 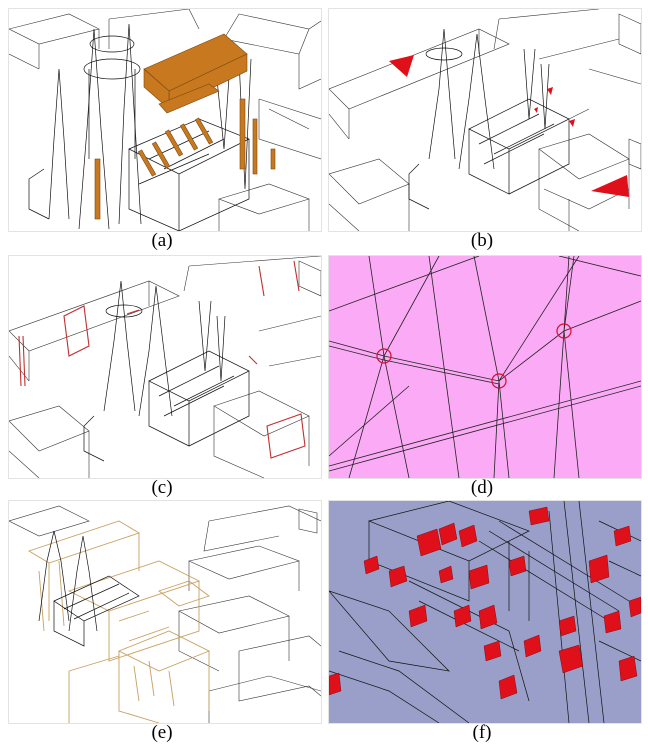 What do you see at coordinates (485, 603) in the screenshot?
I see `red-roof-solids` at bounding box center [485, 603].